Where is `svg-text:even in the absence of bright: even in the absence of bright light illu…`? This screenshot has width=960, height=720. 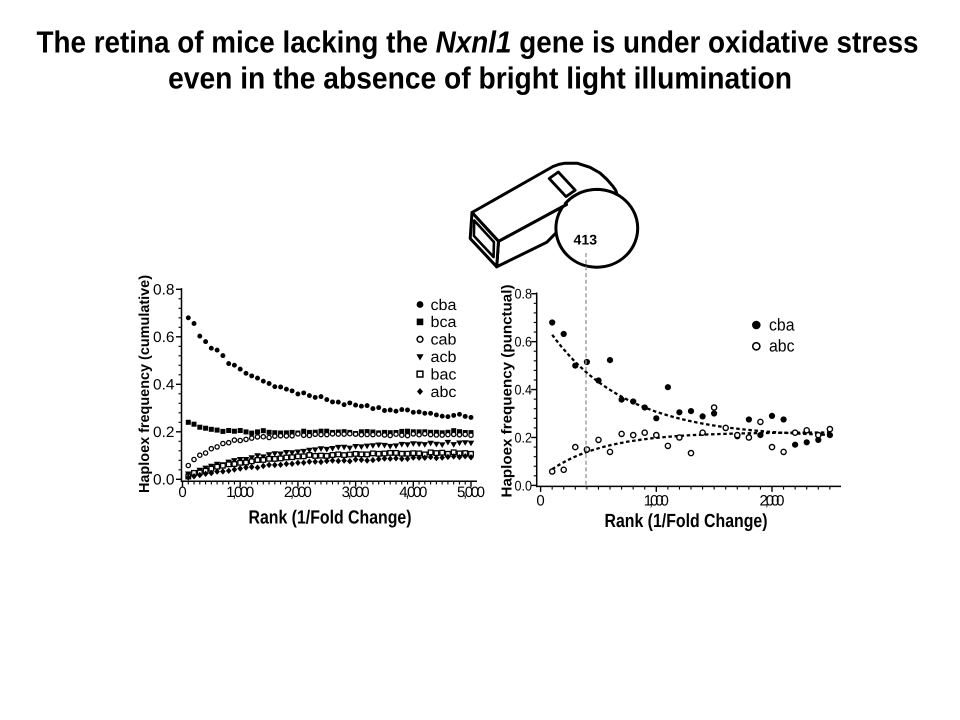 svg-text:even in the absence of bright: even in the absence of bright light illu… is located at coordinates (480, 79).